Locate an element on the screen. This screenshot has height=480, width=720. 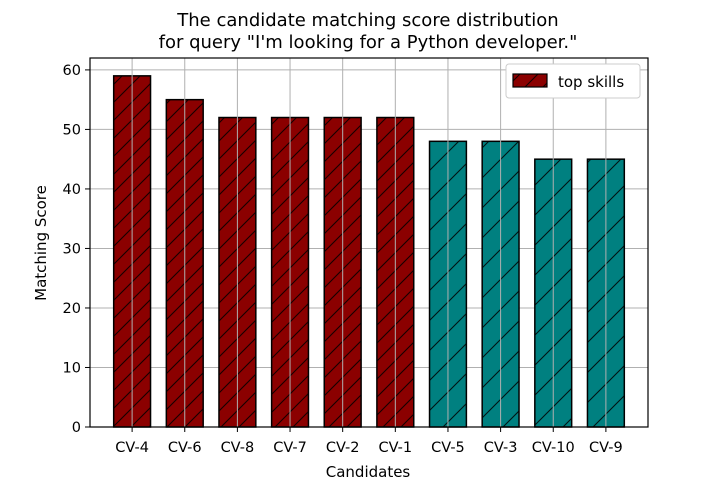
x-tick-label-cv-2: CV-2 is located at coordinates (343, 448).